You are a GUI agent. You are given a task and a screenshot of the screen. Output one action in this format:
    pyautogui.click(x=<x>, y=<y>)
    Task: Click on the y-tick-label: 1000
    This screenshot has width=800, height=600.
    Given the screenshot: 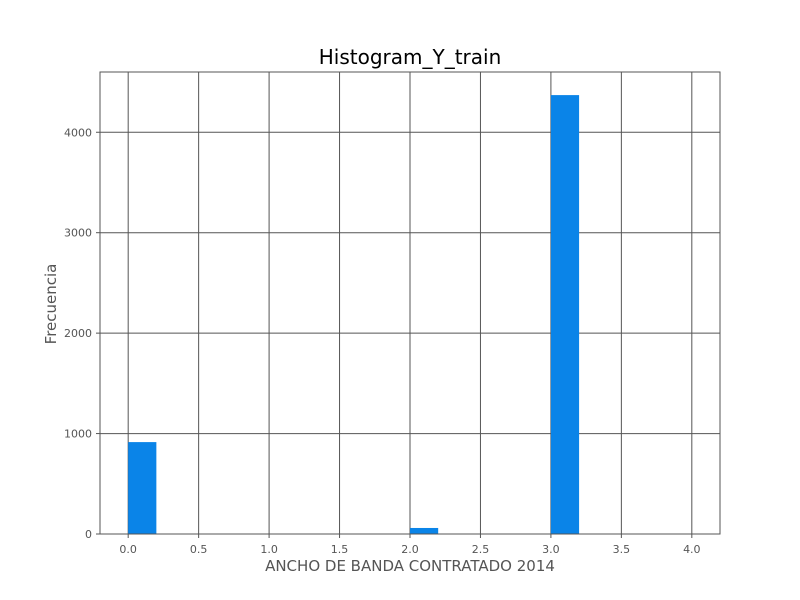 What is the action you would take?
    pyautogui.click(x=78, y=434)
    